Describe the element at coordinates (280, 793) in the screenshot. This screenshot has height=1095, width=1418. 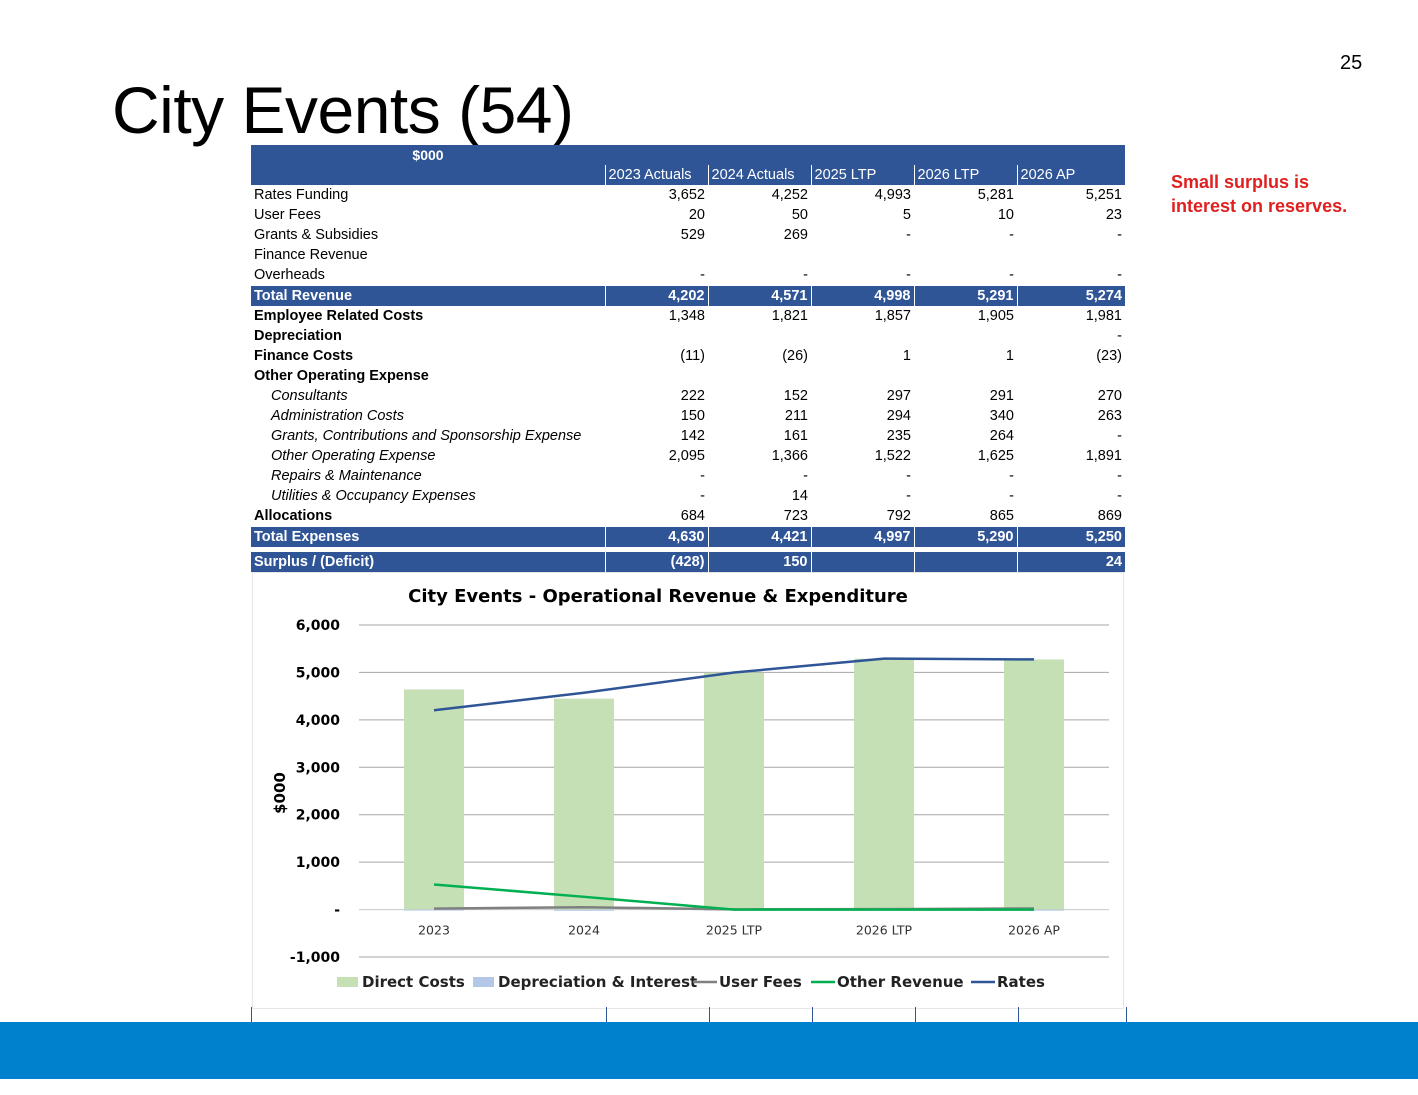
I see `y-axis-label: $000` at that location.